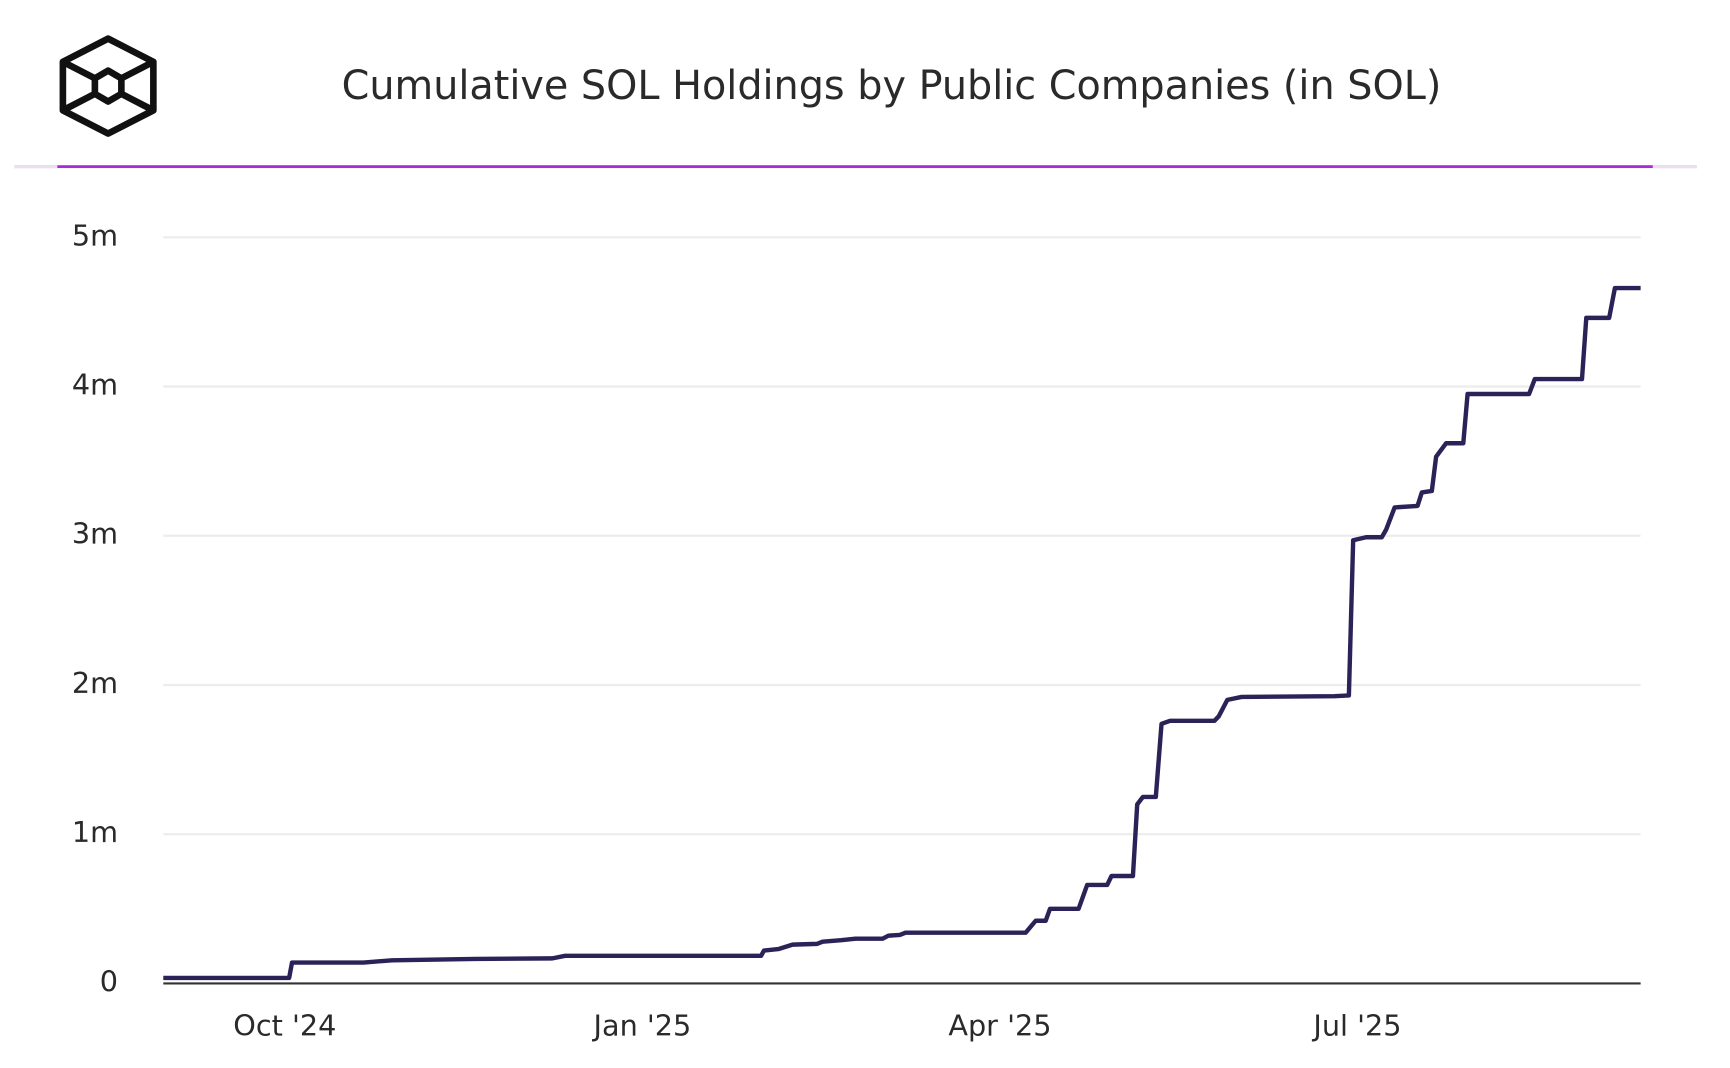  Describe the element at coordinates (642, 1026) in the screenshot. I see `x-tick-label: Jan '25` at that location.